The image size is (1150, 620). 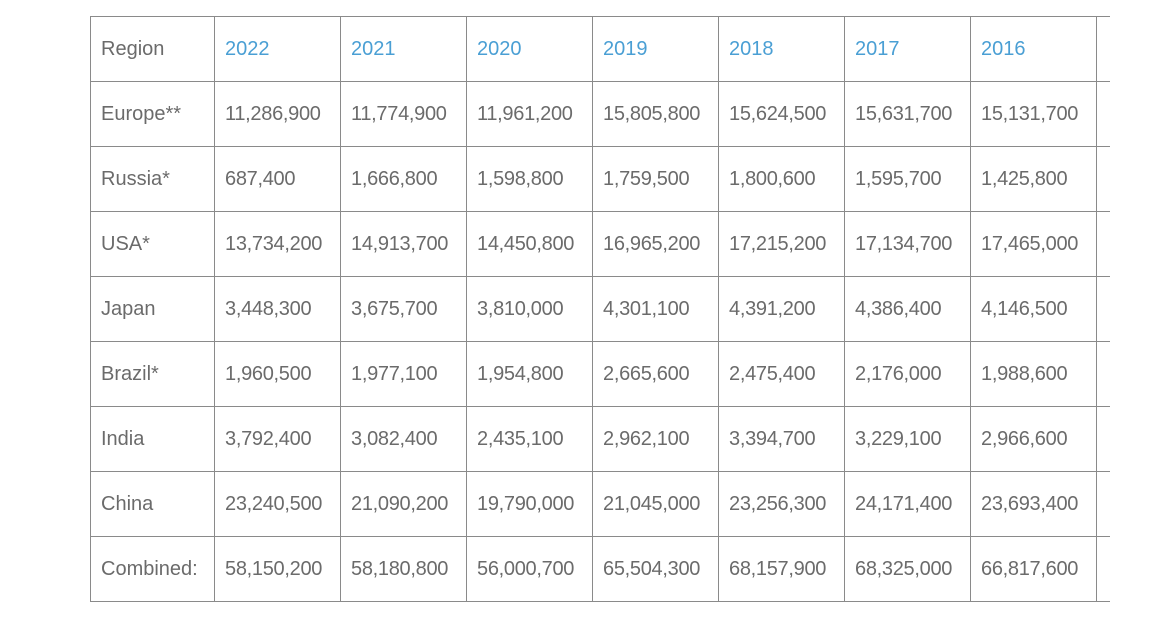 What do you see at coordinates (781, 374) in the screenshot?
I see `value-cell: 2,475,400` at bounding box center [781, 374].